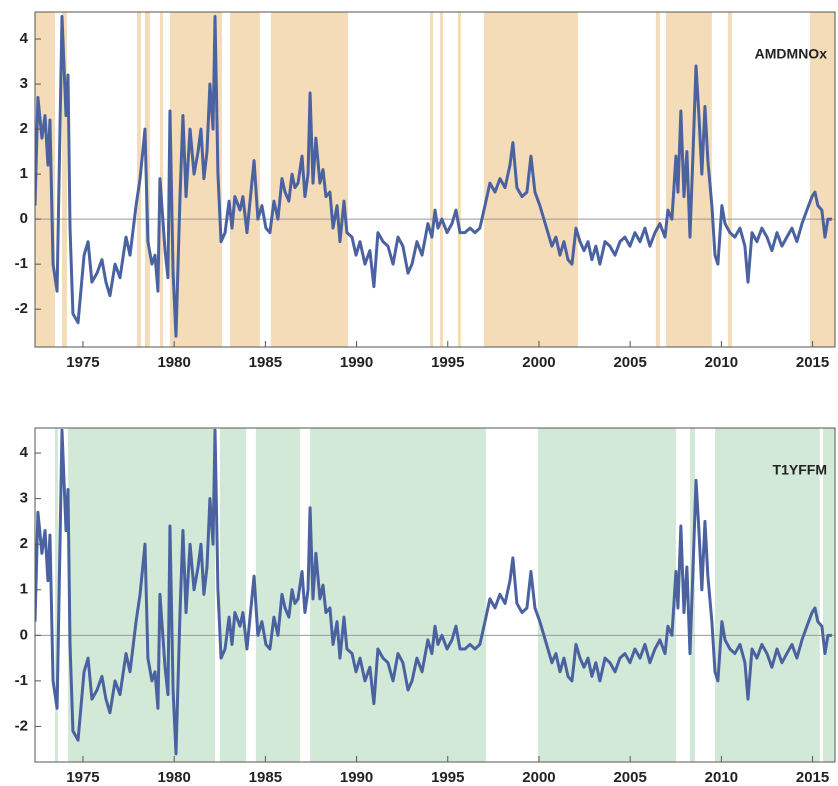  What do you see at coordinates (791, 54) in the screenshot?
I see `series-label: AMDMNOx` at bounding box center [791, 54].